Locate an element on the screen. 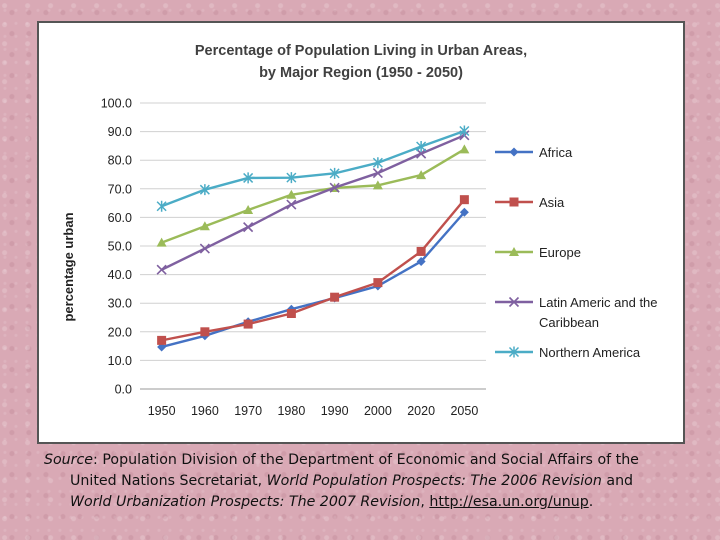 Image resolution: width=720 pixels, height=540 pixels. y-axis-label: percentage urban is located at coordinates (68, 266).